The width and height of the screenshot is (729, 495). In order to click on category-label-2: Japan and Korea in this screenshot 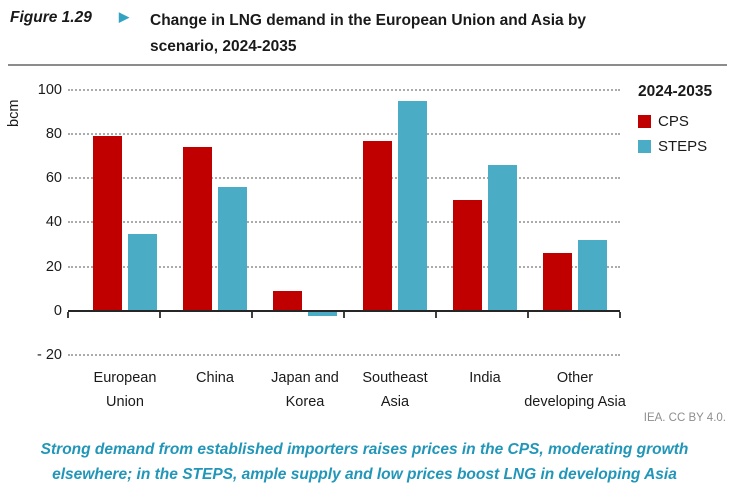, I will do `click(305, 390)`.